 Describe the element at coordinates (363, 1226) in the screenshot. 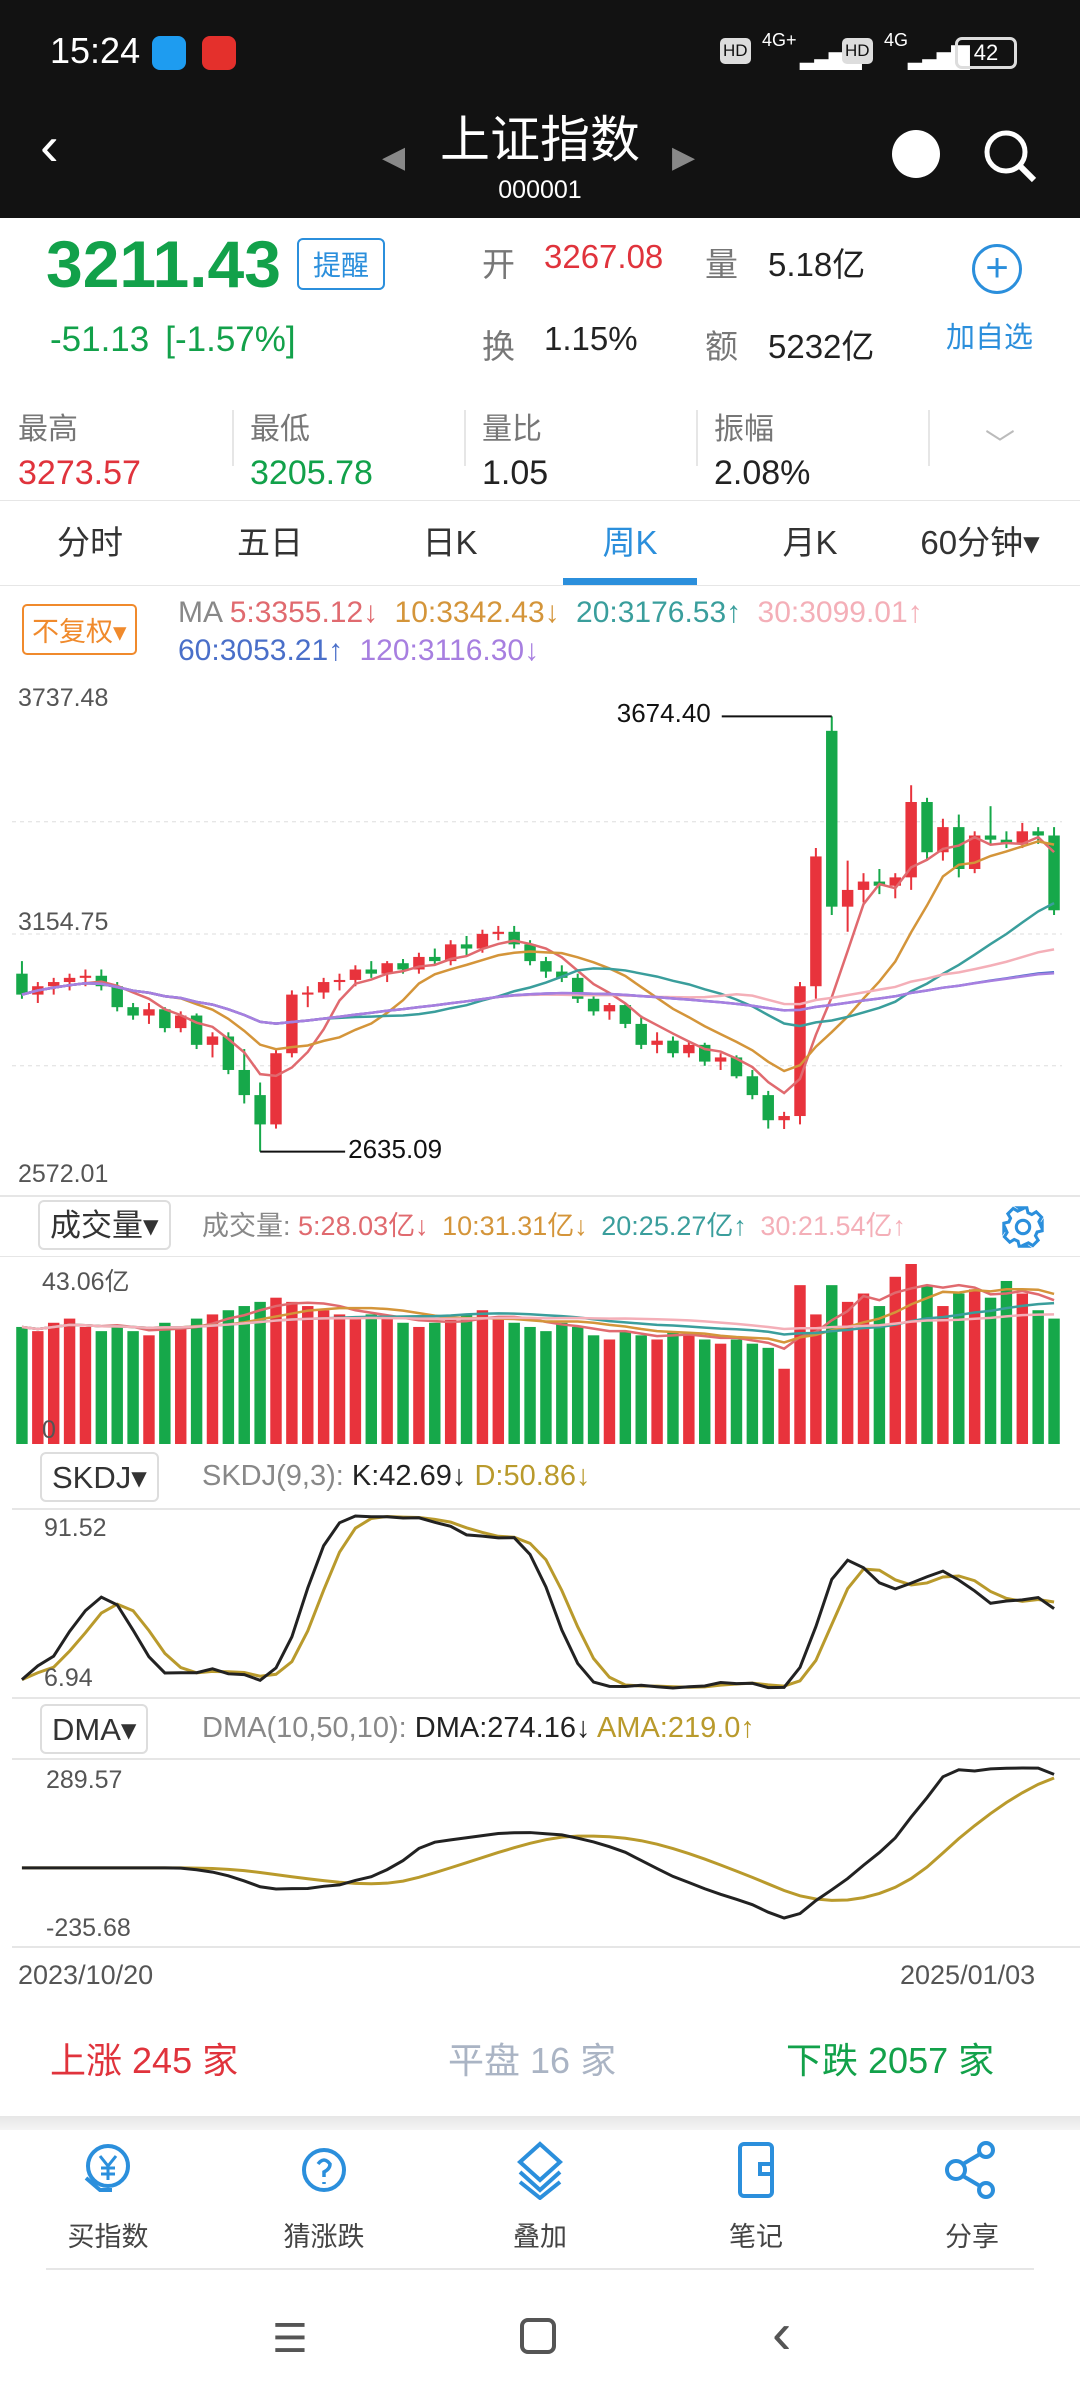

I see `volume-ma-value: 5:28.03亿↓` at that location.